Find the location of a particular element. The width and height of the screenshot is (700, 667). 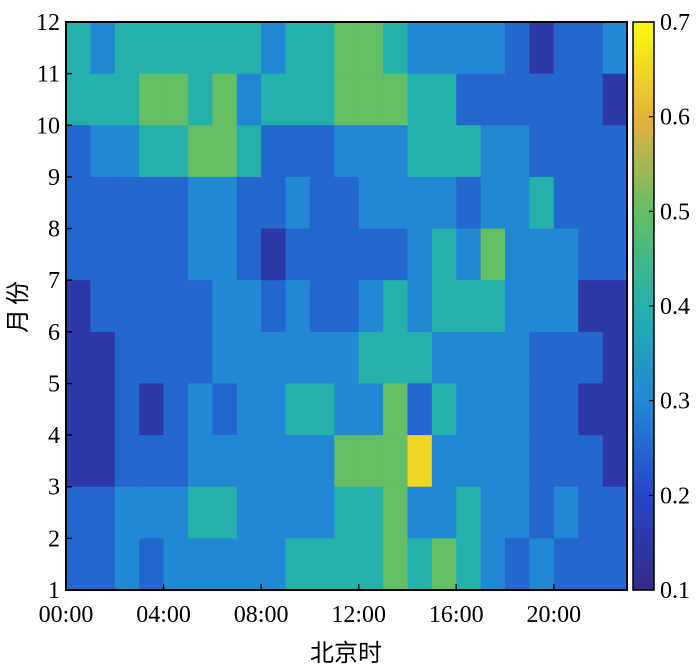

colorbar-tick-label: 0.3 is located at coordinates (675, 402).